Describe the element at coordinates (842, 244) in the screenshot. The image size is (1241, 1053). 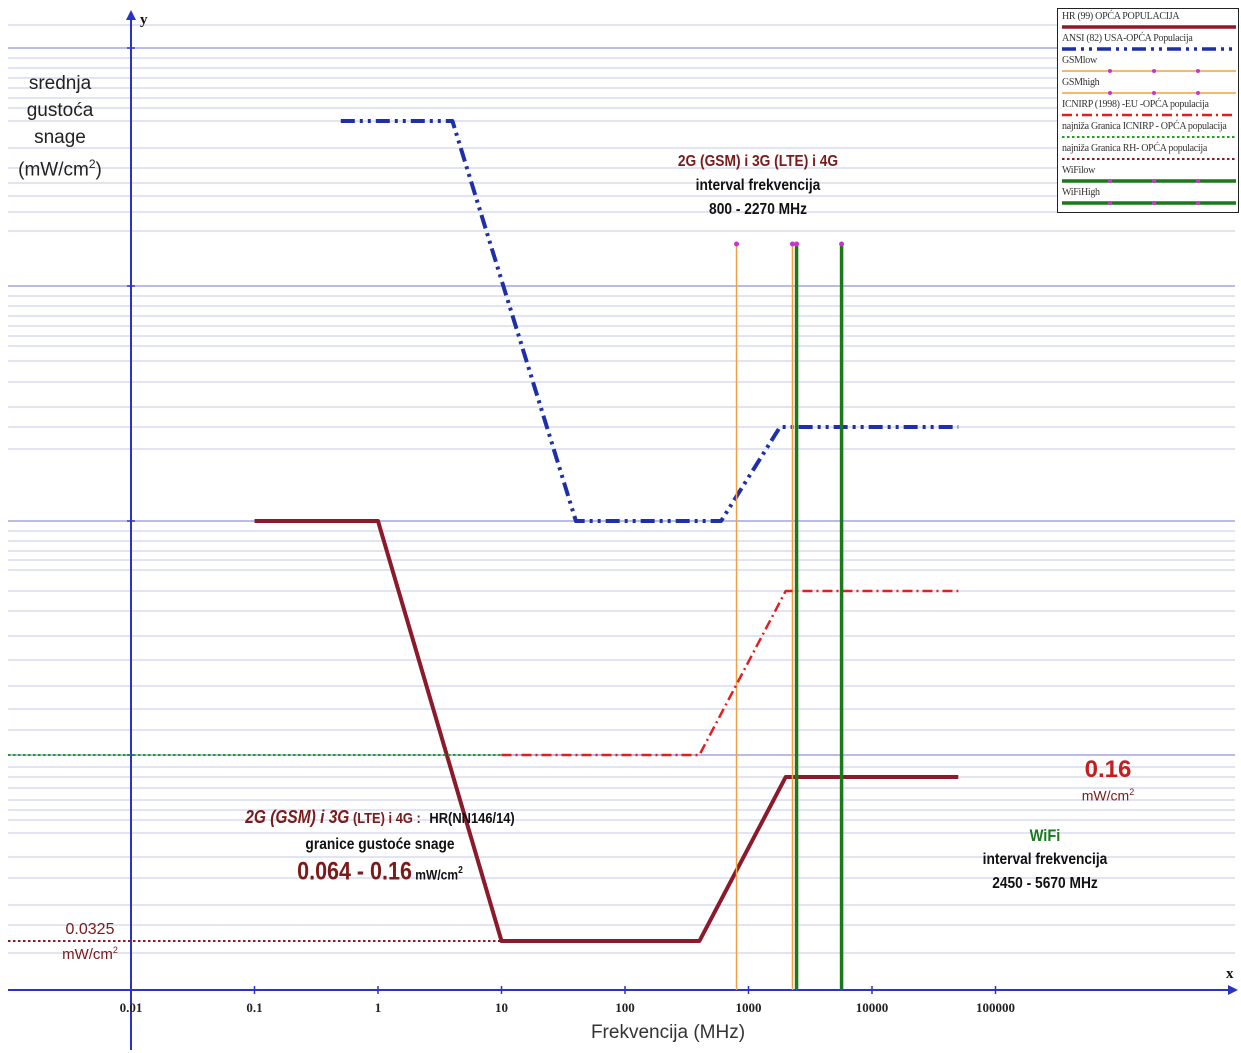
I see `series-wifihigh-marker` at that location.